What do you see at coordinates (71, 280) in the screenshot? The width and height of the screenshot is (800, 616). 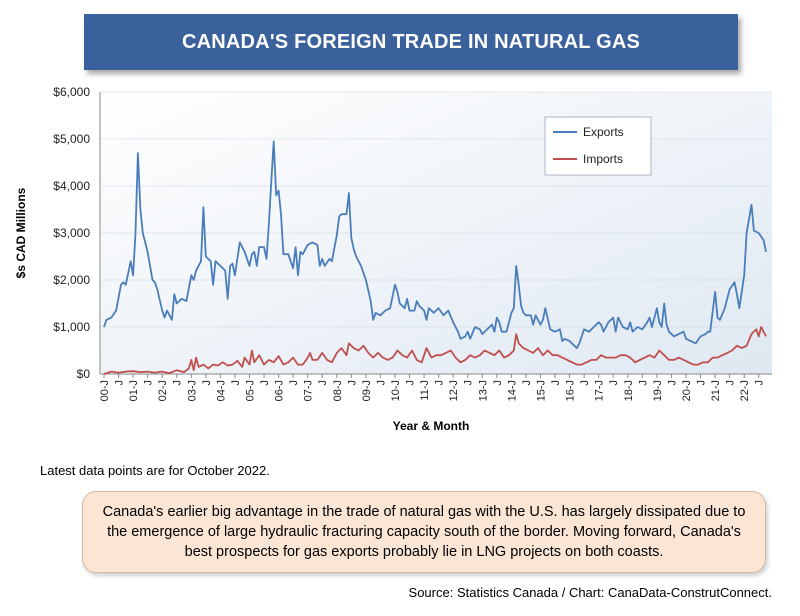 I see `y-tick-label: $2,000` at bounding box center [71, 280].